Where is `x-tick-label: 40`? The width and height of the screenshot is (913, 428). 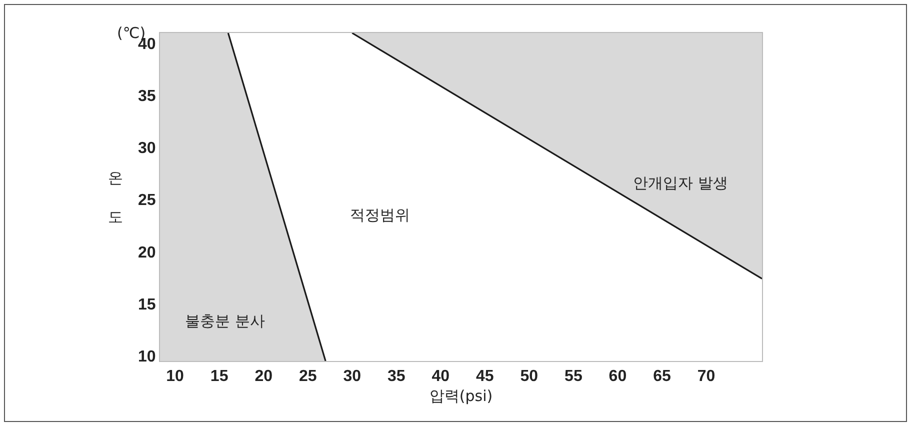 x-tick-label: 40 is located at coordinates (441, 377).